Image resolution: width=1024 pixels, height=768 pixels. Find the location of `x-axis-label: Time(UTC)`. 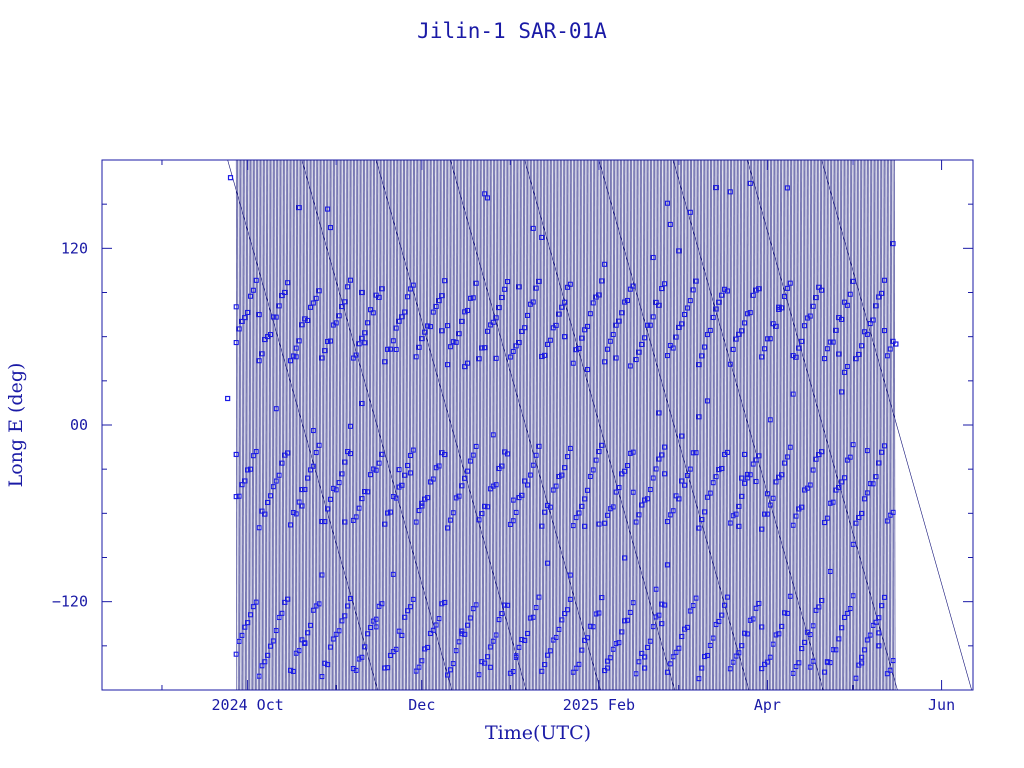

x-axis-label: Time(UTC) is located at coordinates (538, 733).